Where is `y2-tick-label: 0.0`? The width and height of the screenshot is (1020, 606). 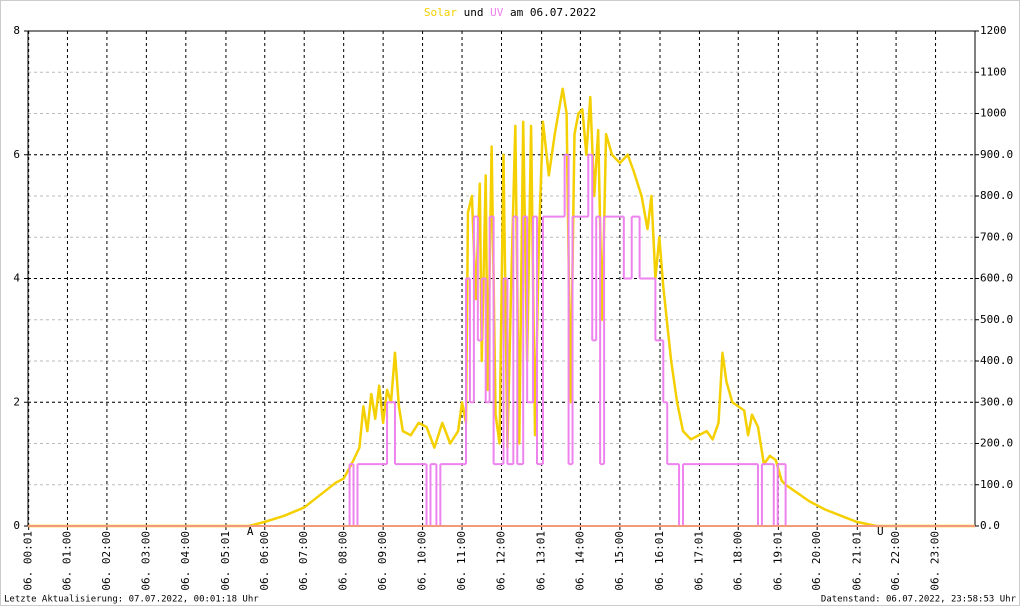 y2-tick-label: 0.0 is located at coordinates (990, 525).